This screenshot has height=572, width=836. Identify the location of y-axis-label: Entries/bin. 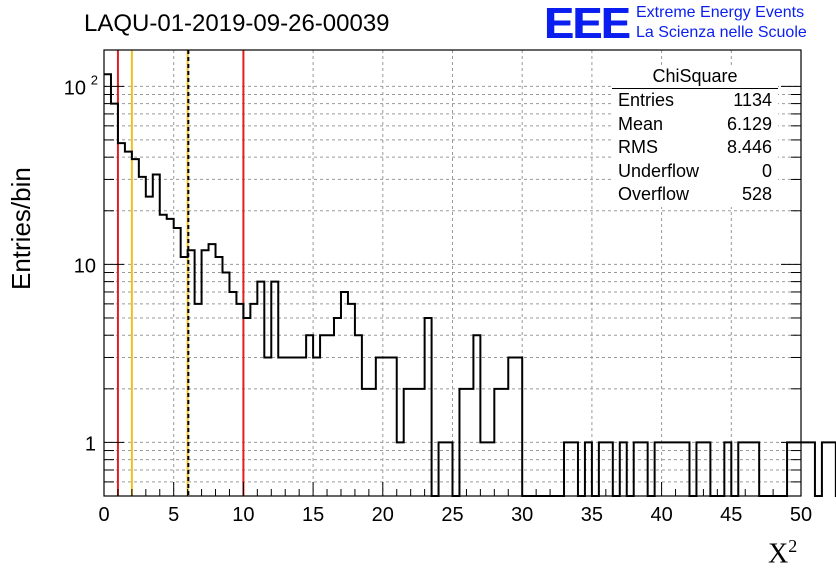
(21, 228).